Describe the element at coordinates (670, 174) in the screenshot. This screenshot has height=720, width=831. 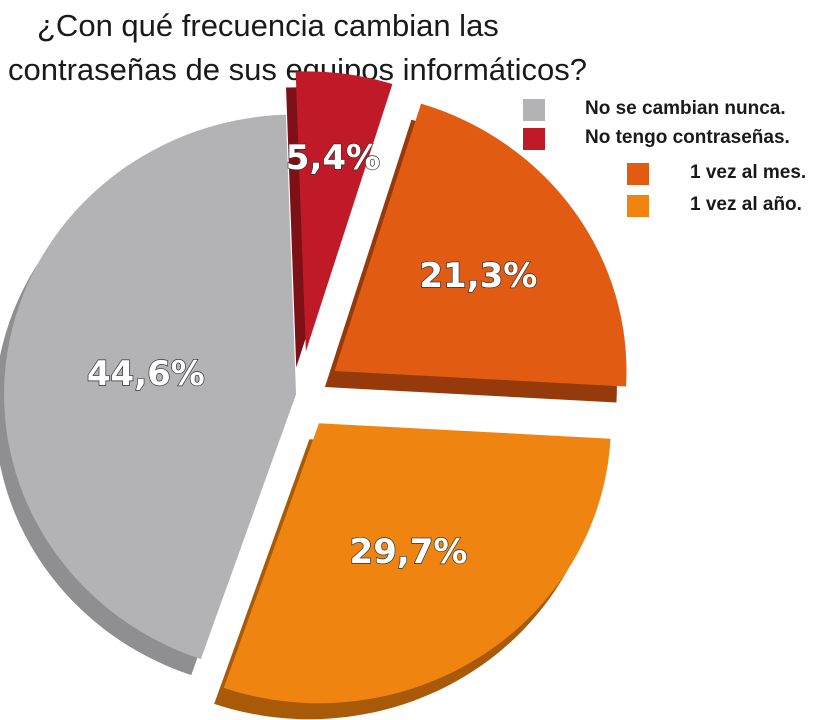
I see `legend-item-mes: 1 vez al mes.` at that location.